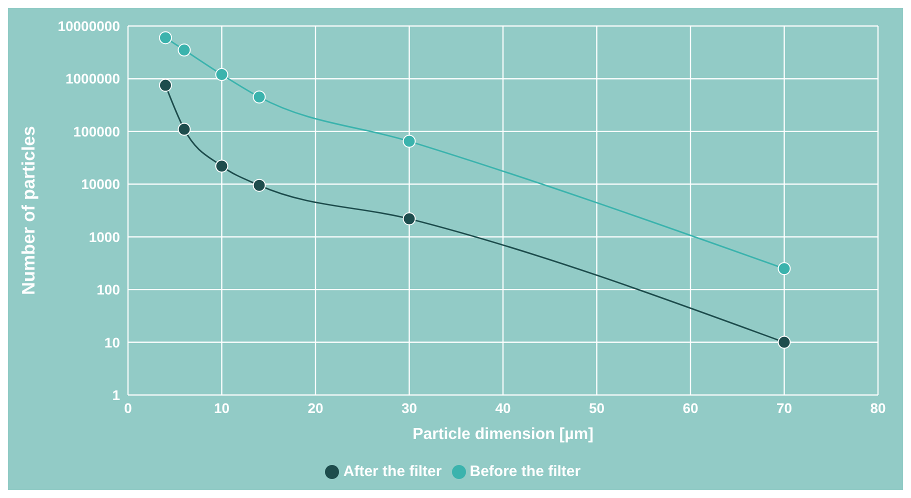  I want to click on legend-label: After the filter, so click(392, 471).